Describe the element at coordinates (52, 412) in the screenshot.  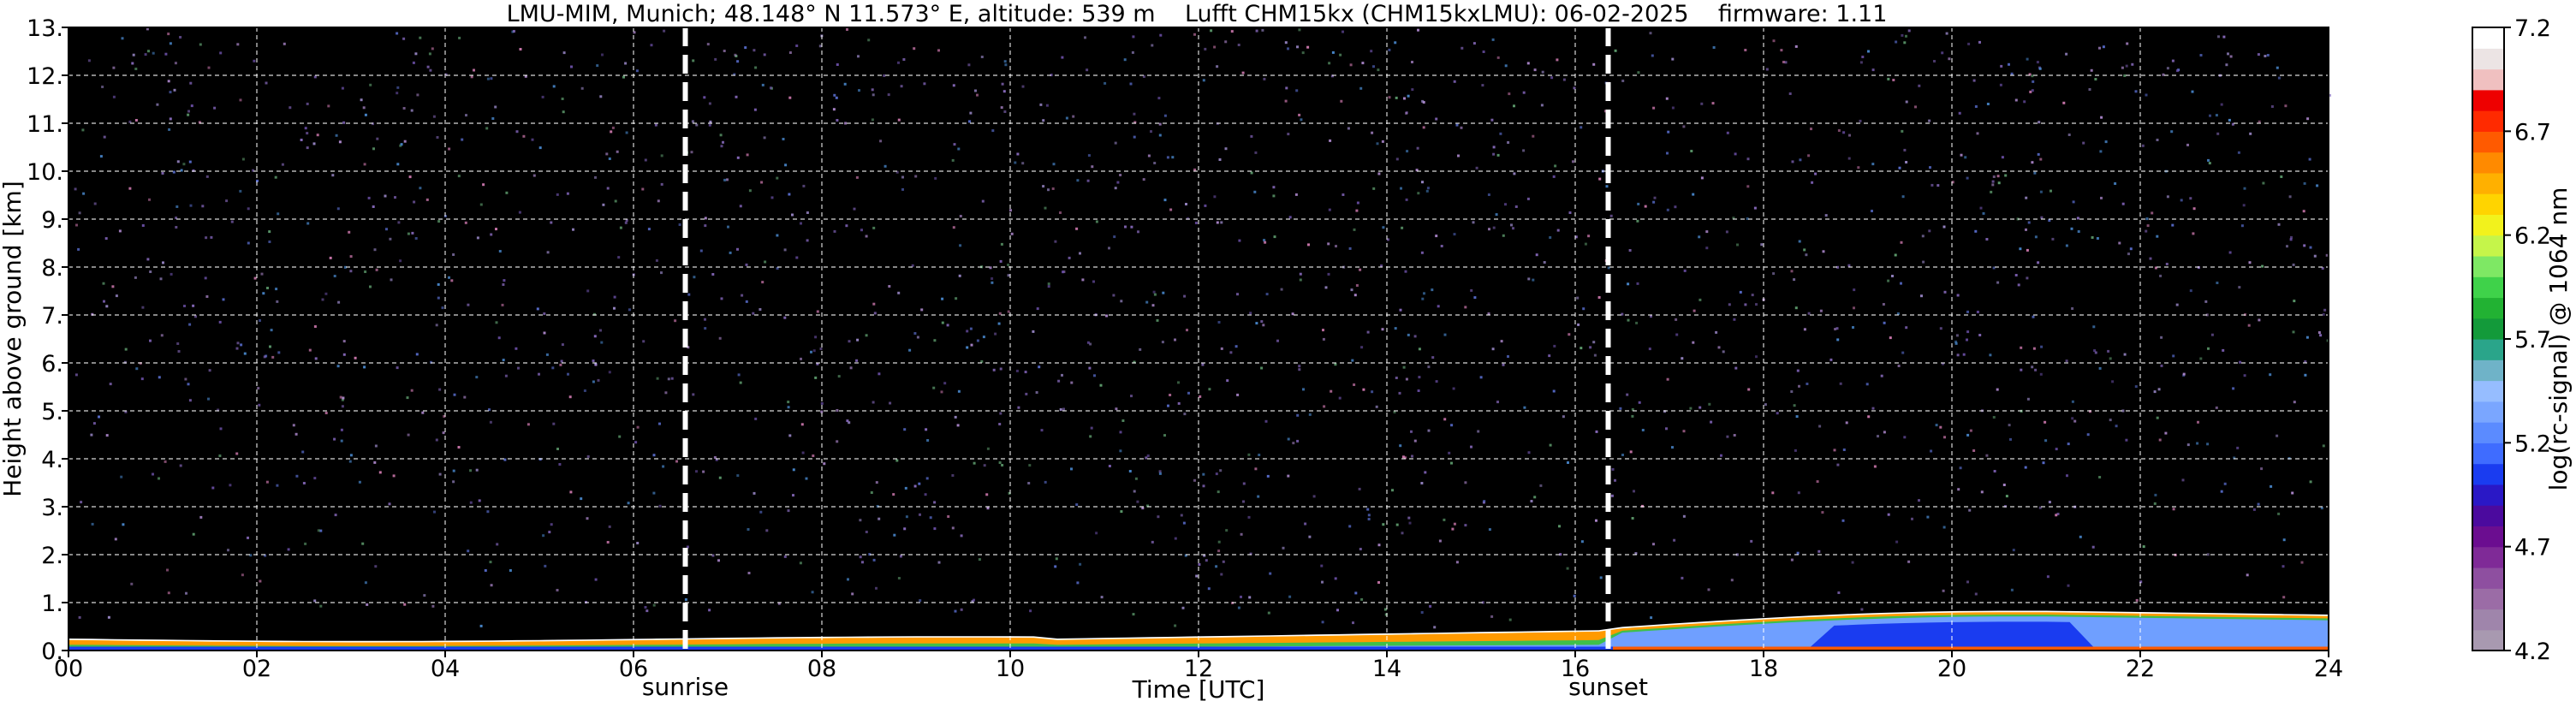
I see `y-tick-label: 5.` at that location.